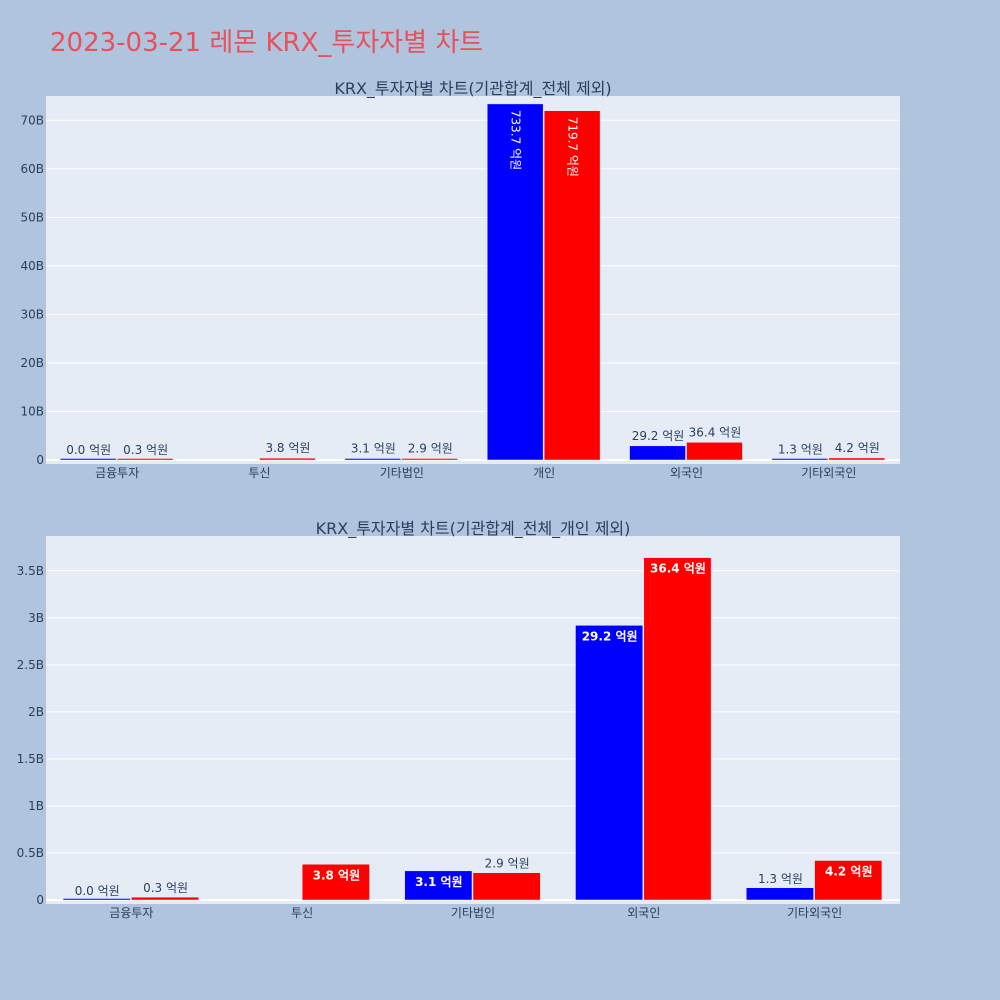  Describe the element at coordinates (32, 411) in the screenshot. I see `y-tick-label: 10B` at that location.